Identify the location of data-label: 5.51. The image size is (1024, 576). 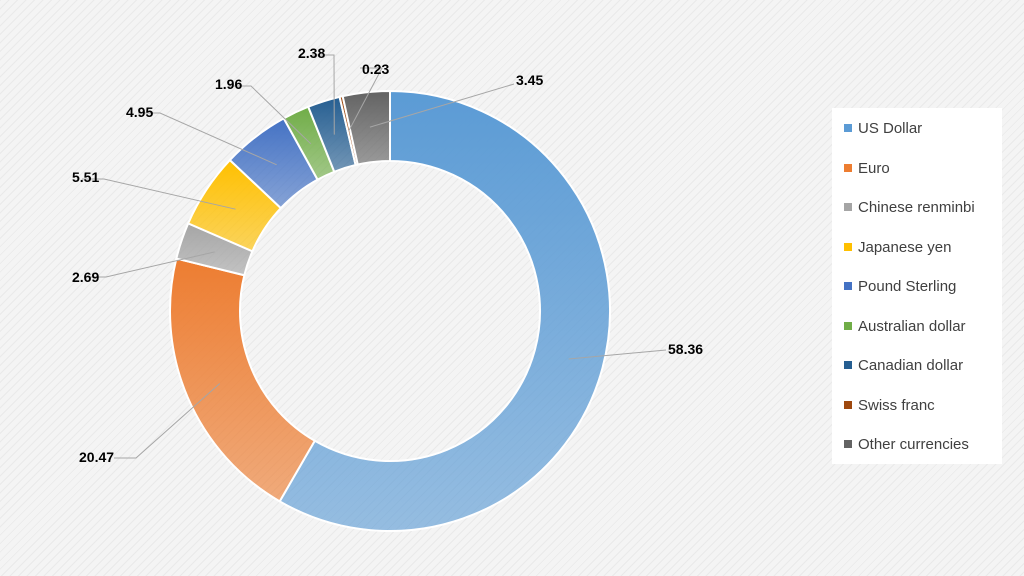
(85, 177).